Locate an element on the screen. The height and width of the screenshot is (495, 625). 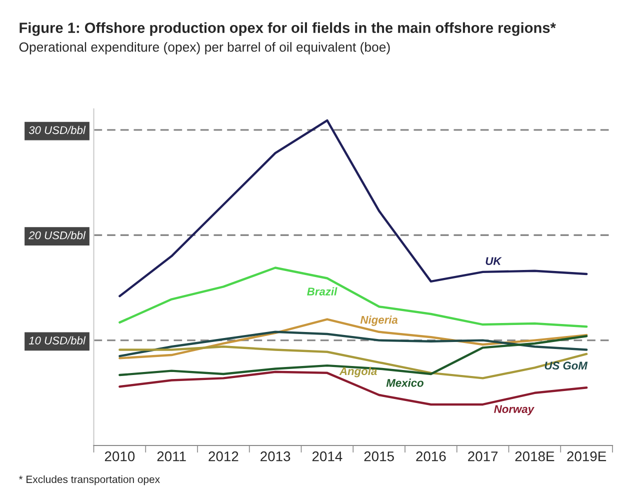
x-tick-label: 2013 is located at coordinates (275, 456).